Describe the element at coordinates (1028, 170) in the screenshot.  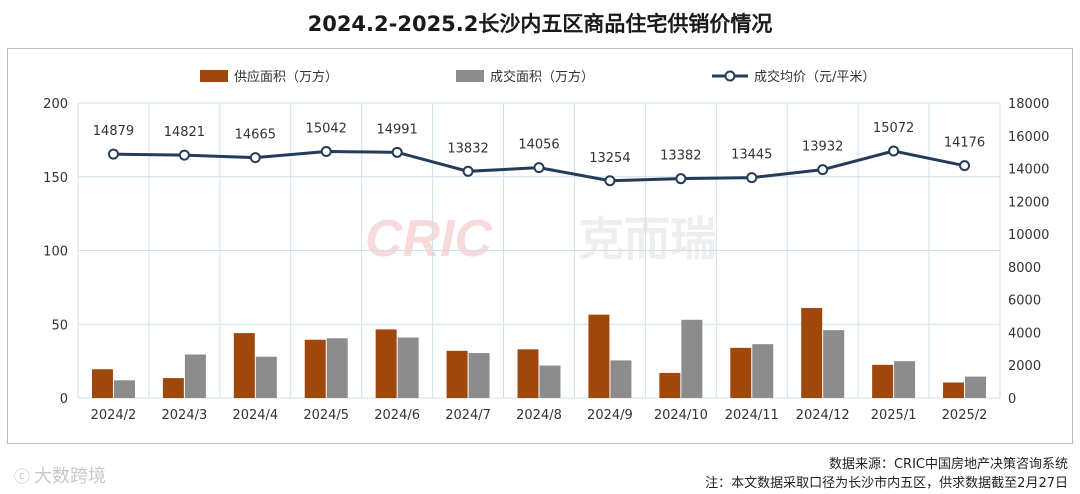
I see `y-right-tick-label: 14000` at that location.